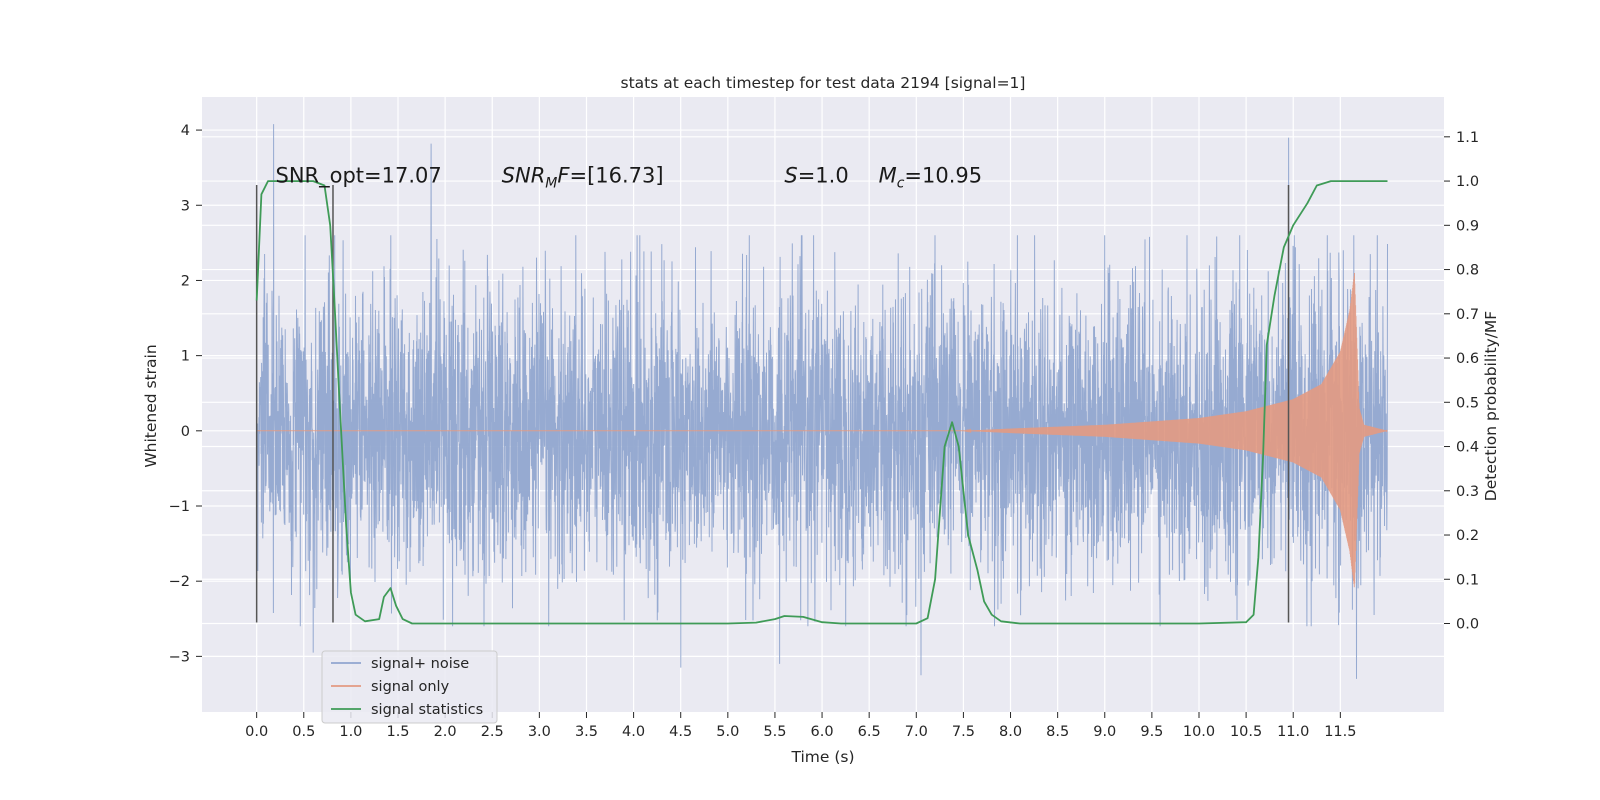 The width and height of the screenshot is (1600, 800). Describe the element at coordinates (1467, 403) in the screenshot. I see `y2-tick-label: 0.5` at that location.